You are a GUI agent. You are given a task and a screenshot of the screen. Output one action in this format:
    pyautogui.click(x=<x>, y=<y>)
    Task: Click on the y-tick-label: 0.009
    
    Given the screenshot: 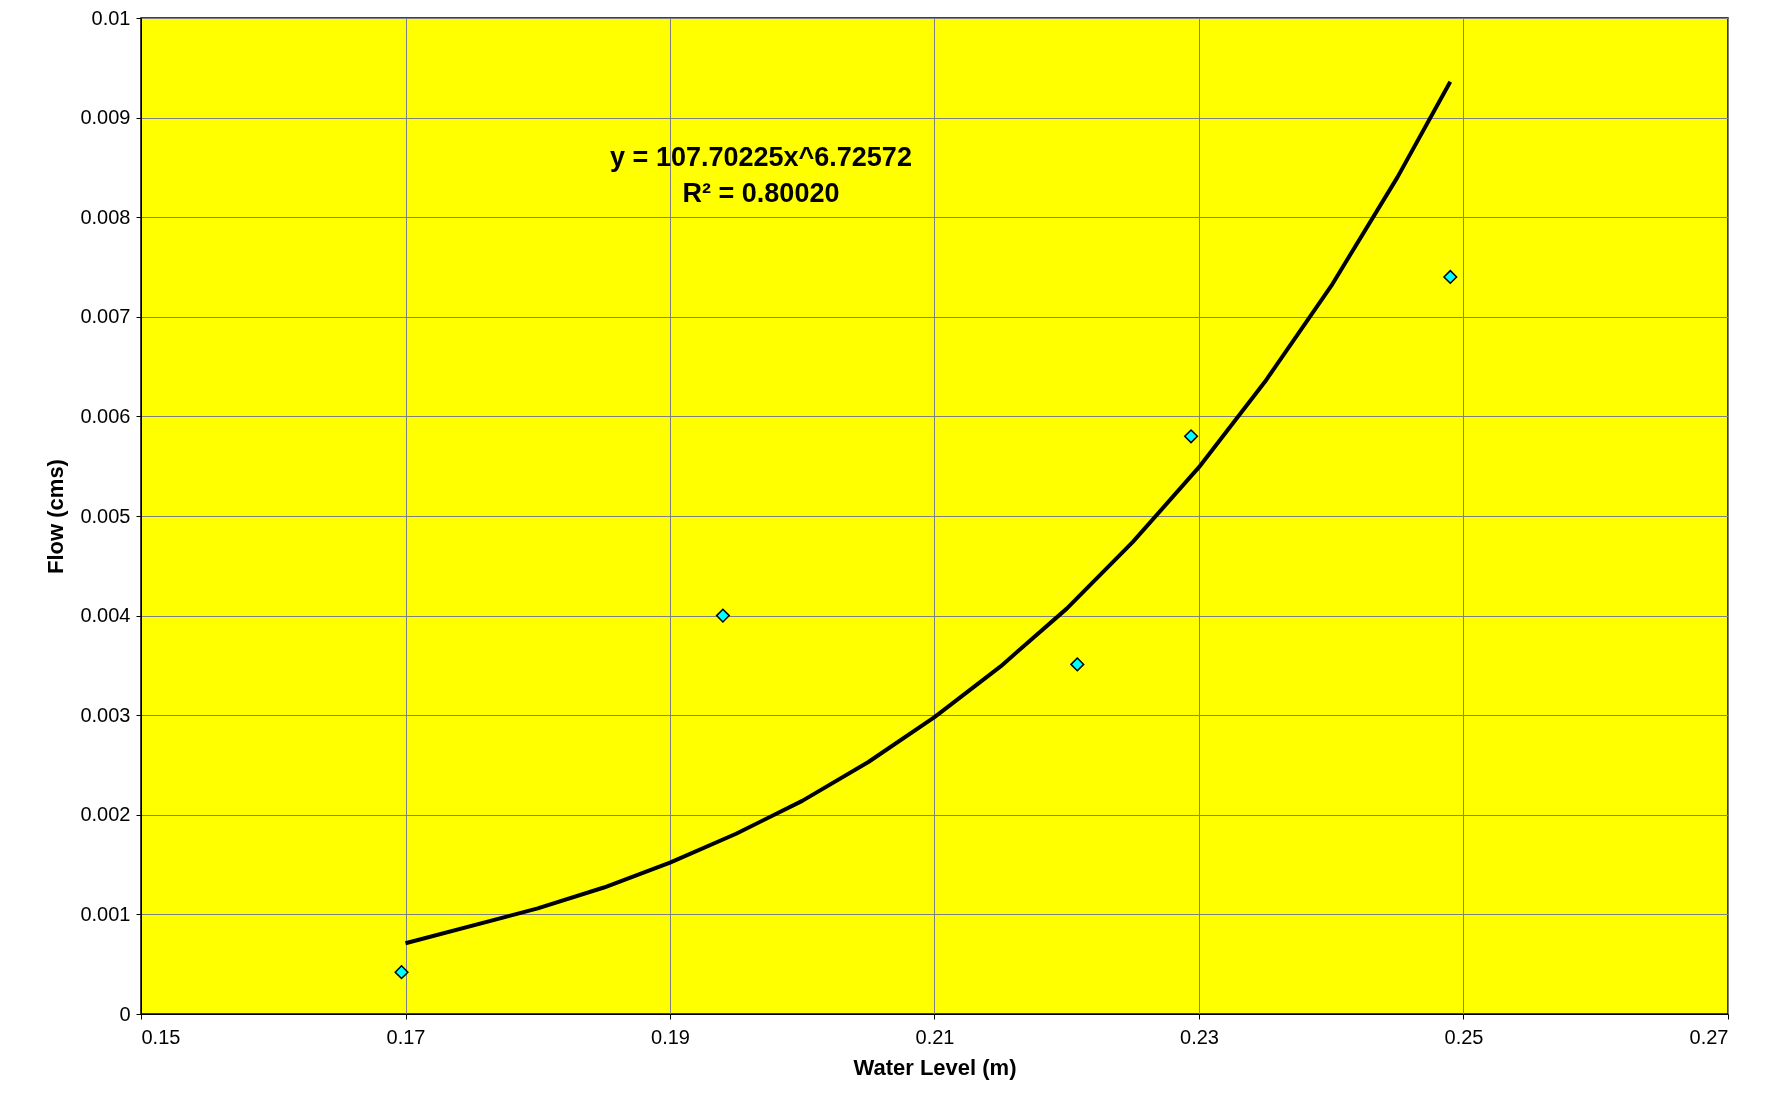 What is the action you would take?
    pyautogui.click(x=105, y=117)
    